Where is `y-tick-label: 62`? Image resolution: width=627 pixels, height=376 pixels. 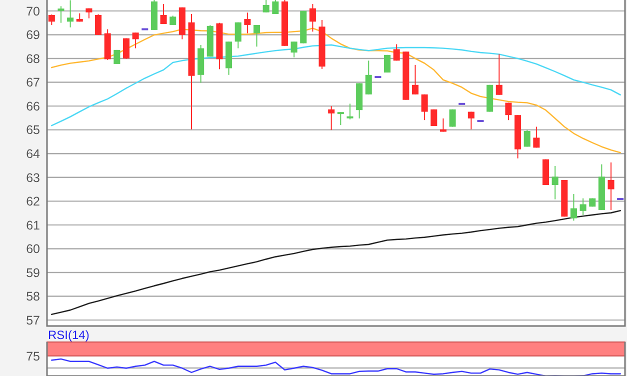 y-tick-label: 62 is located at coordinates (33, 201).